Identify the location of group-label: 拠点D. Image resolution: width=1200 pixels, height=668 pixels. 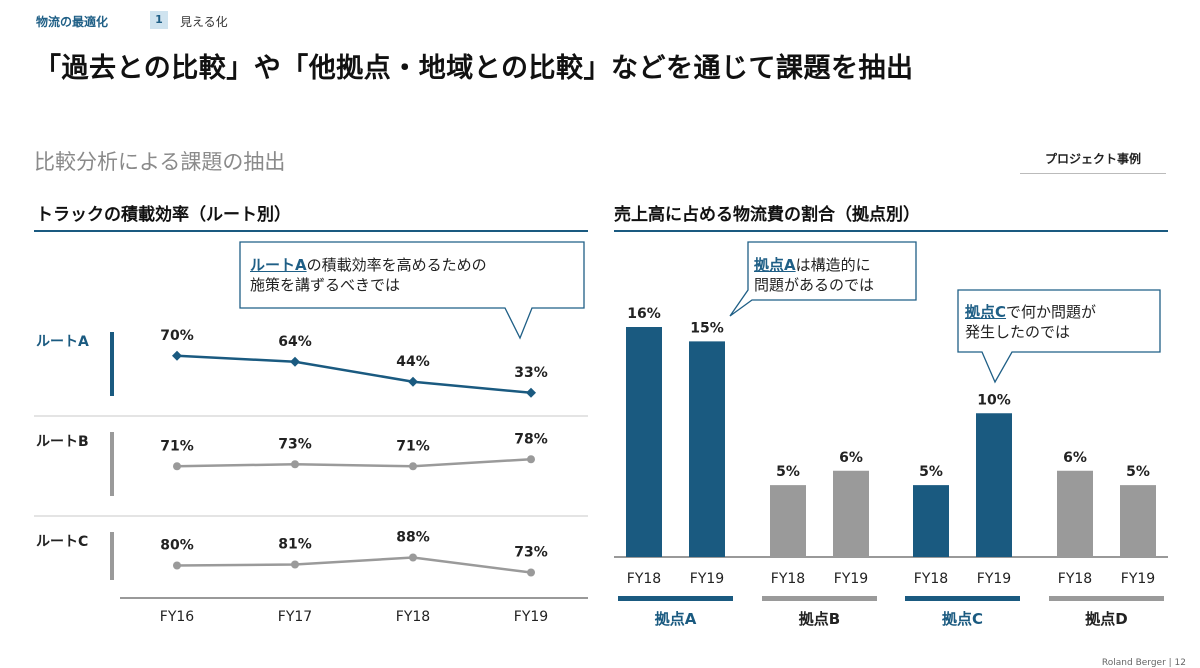
(1106, 619).